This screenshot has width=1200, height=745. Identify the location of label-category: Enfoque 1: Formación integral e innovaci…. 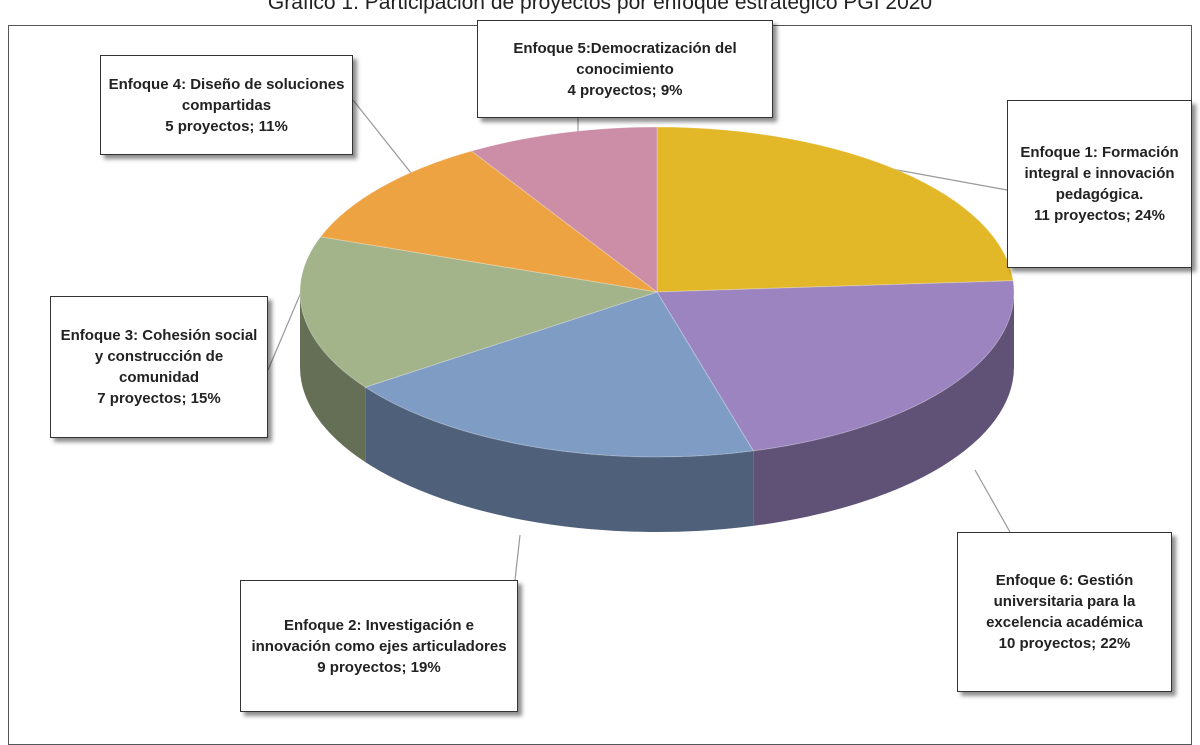
(1099, 173).